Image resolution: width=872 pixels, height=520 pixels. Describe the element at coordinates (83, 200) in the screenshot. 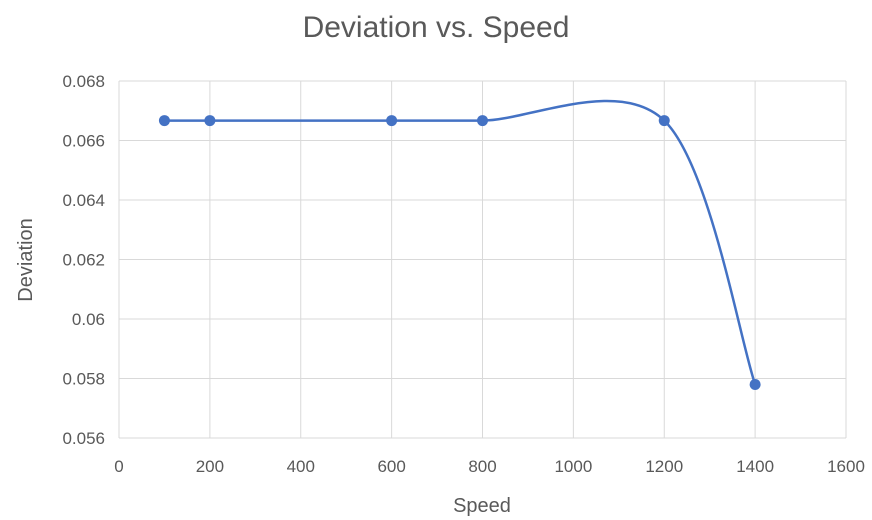

I see `y-tick-label: 0.064` at that location.